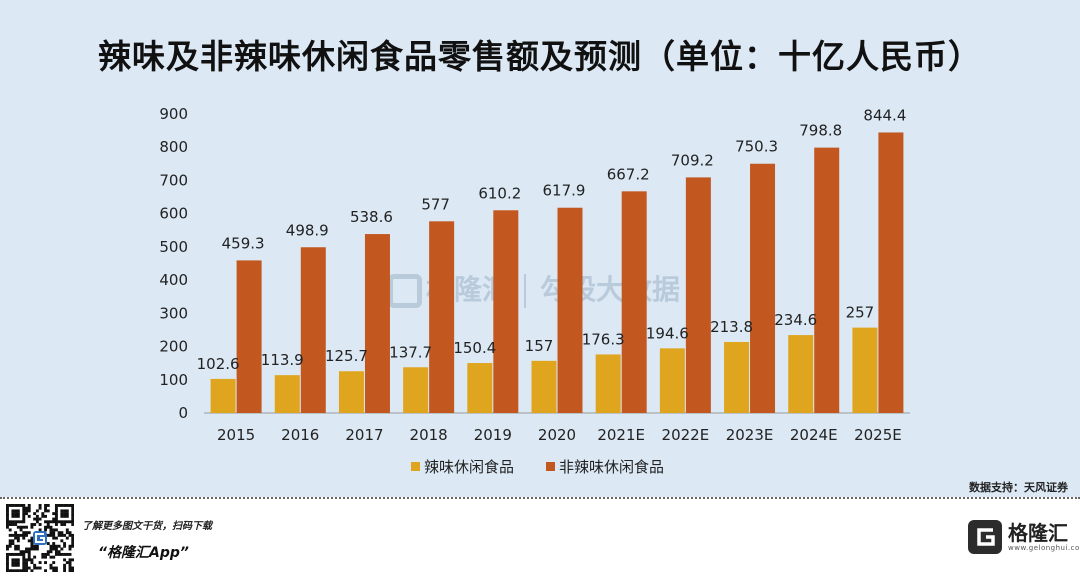  I want to click on x-tick-label: 2016, so click(300, 435).